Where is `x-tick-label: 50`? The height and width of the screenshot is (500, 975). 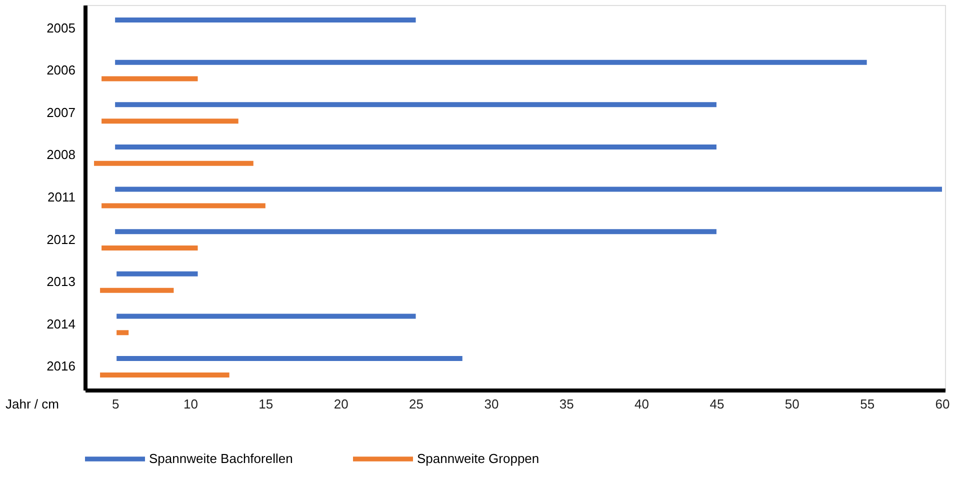
x-tick-label: 50 is located at coordinates (792, 404).